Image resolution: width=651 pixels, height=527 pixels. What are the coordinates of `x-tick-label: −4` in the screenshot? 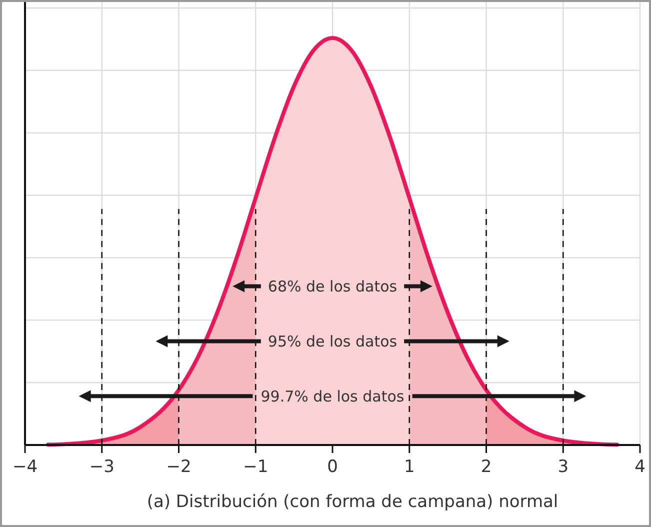 It's located at (25, 467).